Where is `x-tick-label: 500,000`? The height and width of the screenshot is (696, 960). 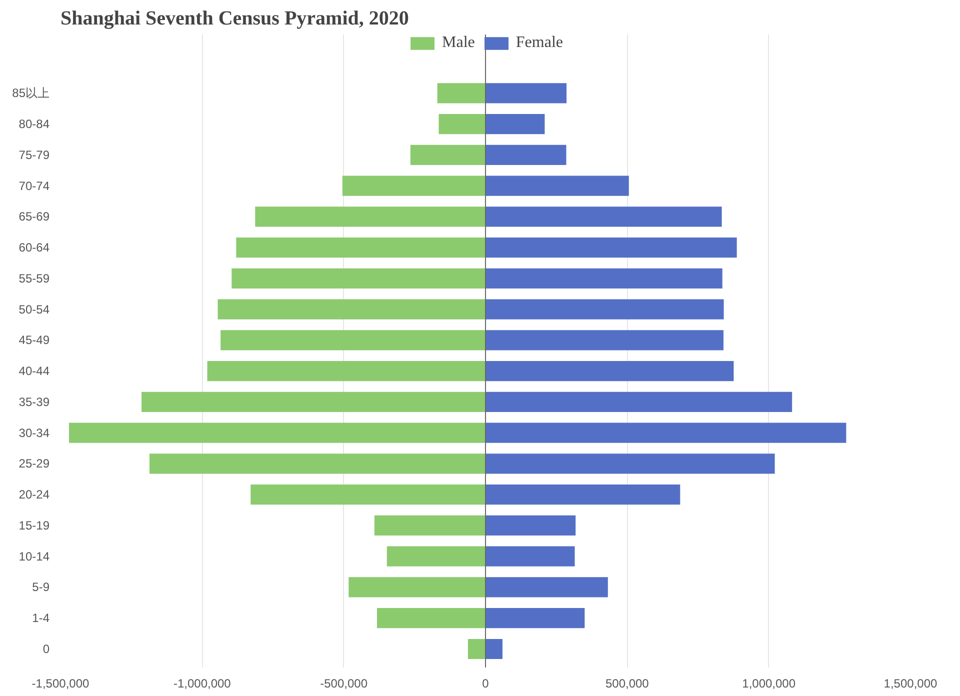
x-tick-label: 500,000 is located at coordinates (627, 683).